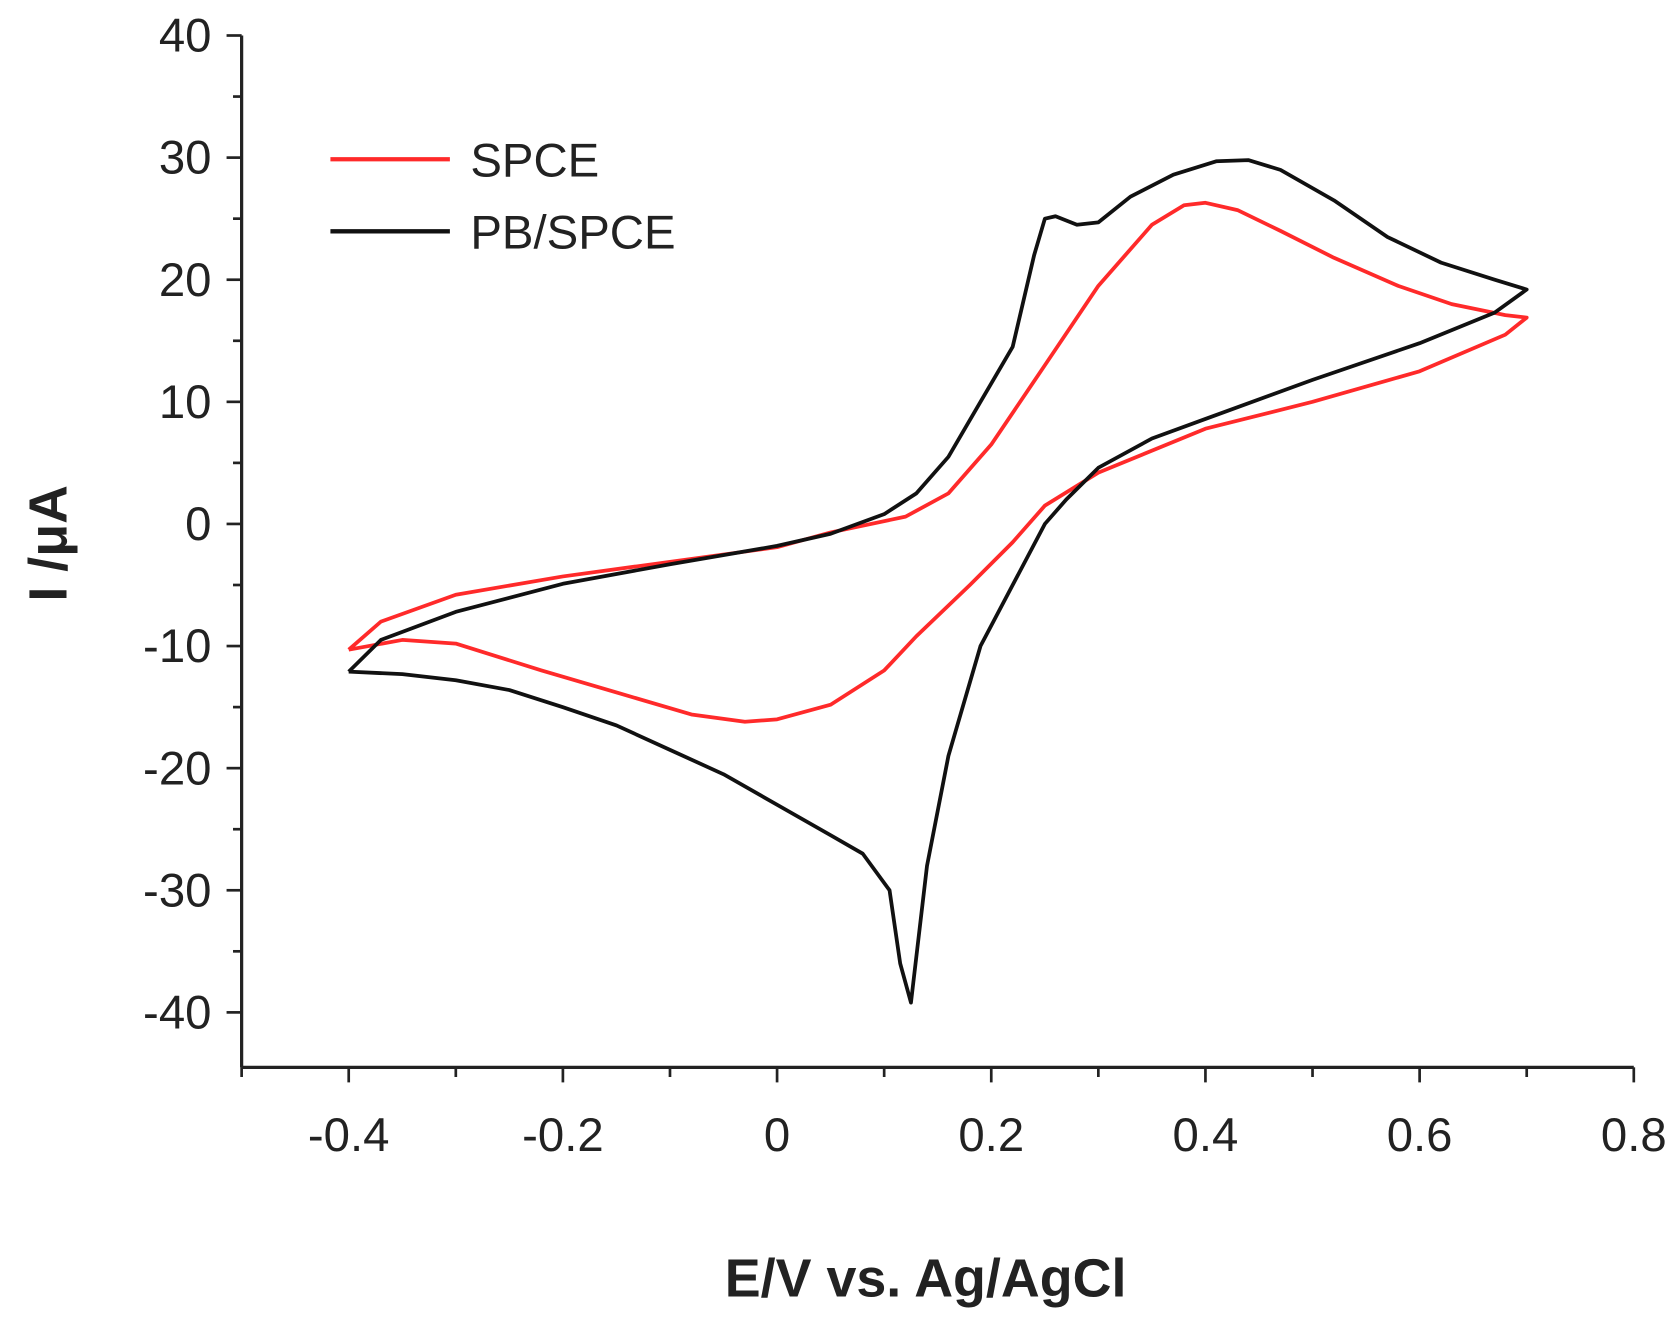 This screenshot has width=1679, height=1319. What do you see at coordinates (198, 524) in the screenshot?
I see `y-tick-label: 0` at bounding box center [198, 524].